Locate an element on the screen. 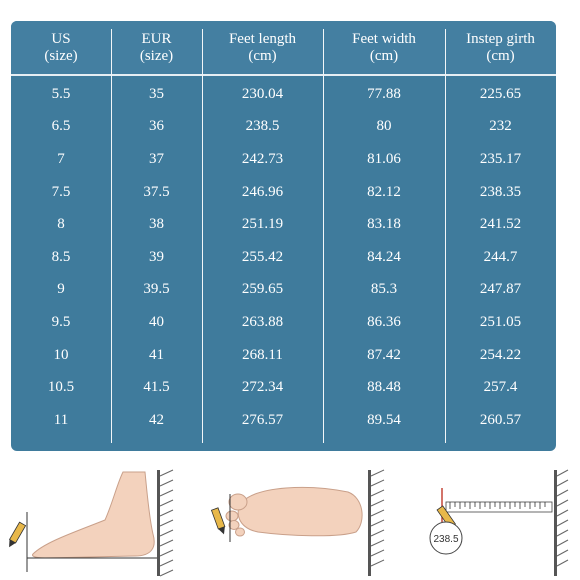  cell-feet-width: 86.36 is located at coordinates (384, 321).